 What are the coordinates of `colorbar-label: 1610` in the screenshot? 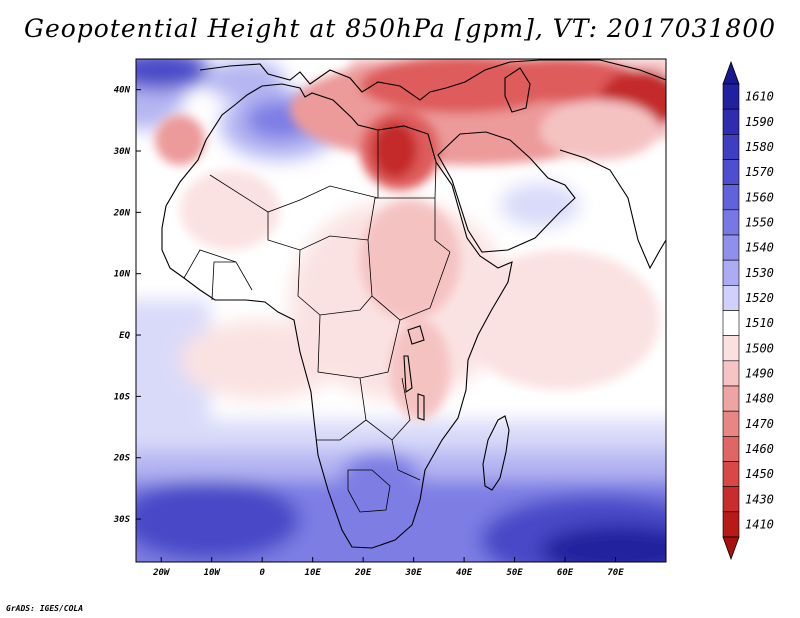 It's located at (759, 97).